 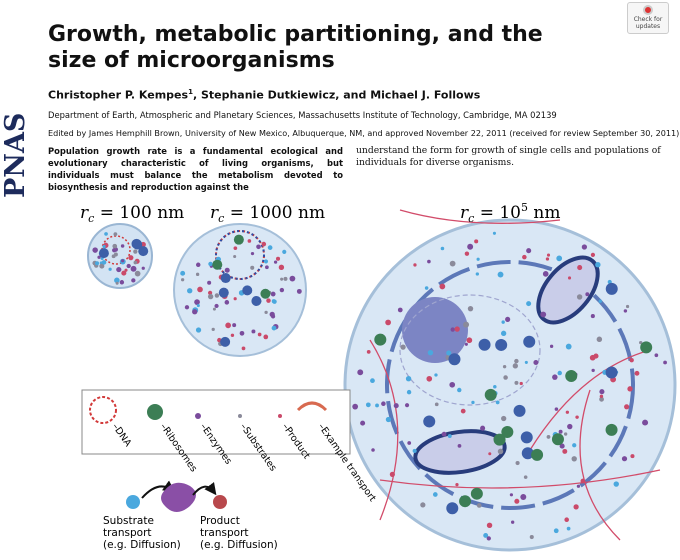 I want to click on journal-logo: PNAS, so click(x=15, y=155).